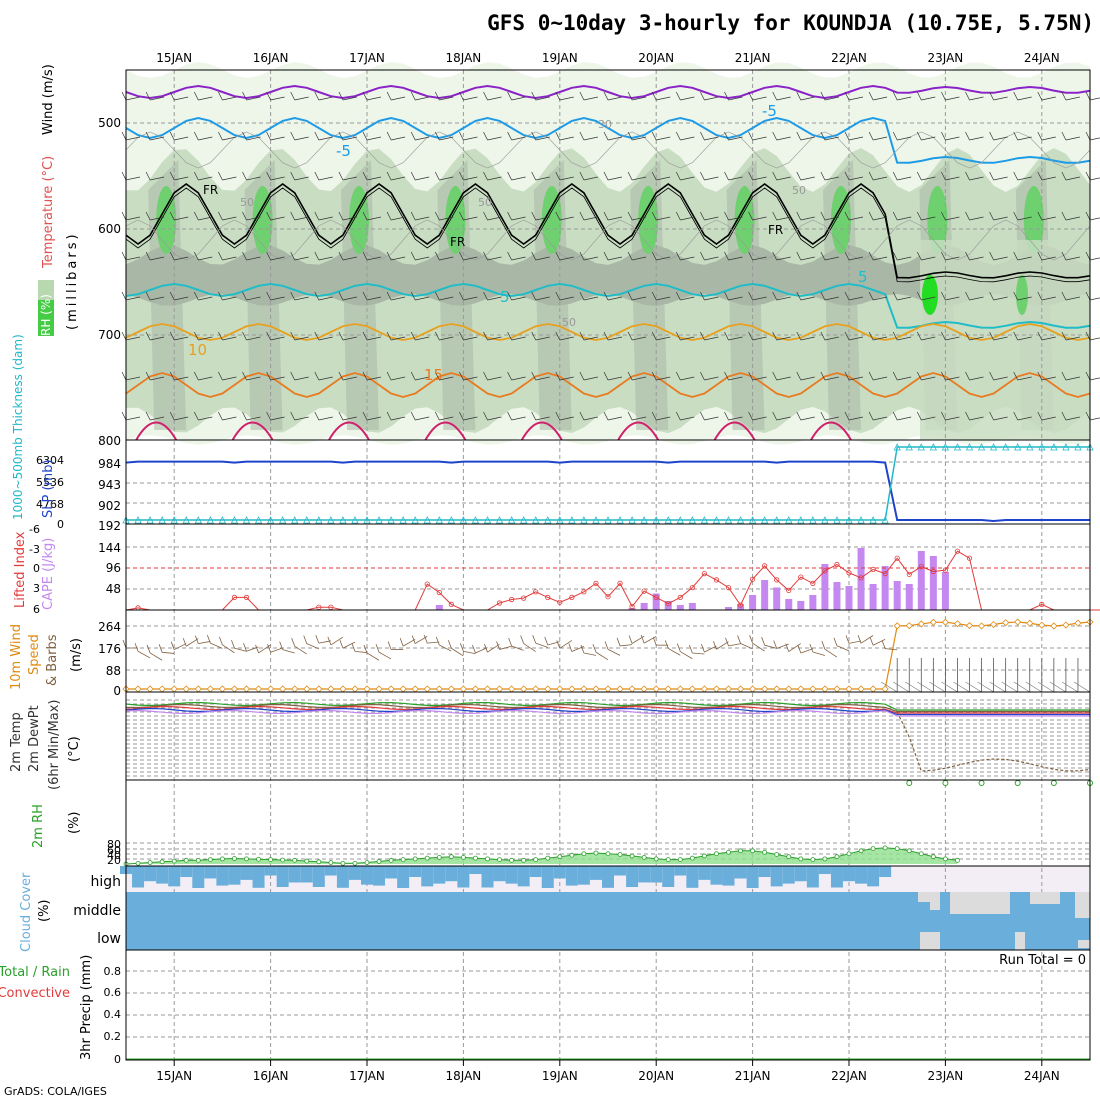 The image size is (1100, 1100). What do you see at coordinates (1042, 960) in the screenshot?
I see `run-total-label: Run Total = 0` at bounding box center [1042, 960].